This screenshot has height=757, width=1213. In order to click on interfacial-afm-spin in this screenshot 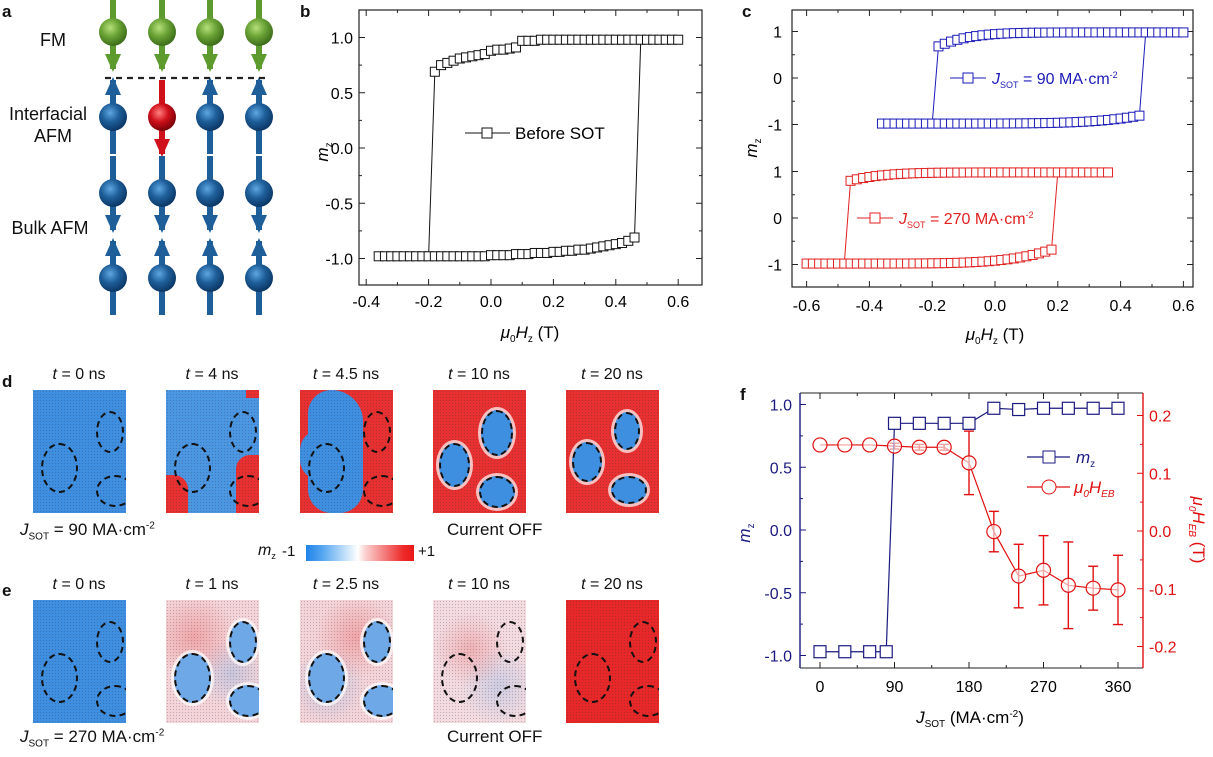, I will do `click(113, 115)`.